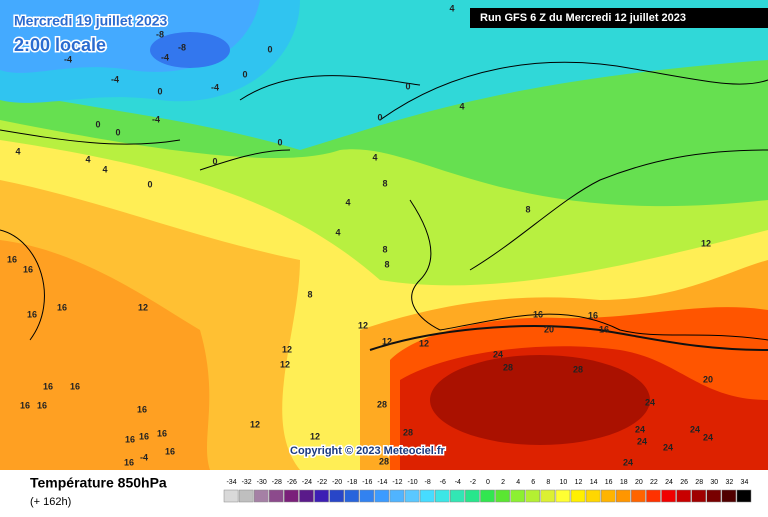 The image size is (768, 517). Describe the element at coordinates (639, 482) in the screenshot. I see `legend-label: 20` at that location.